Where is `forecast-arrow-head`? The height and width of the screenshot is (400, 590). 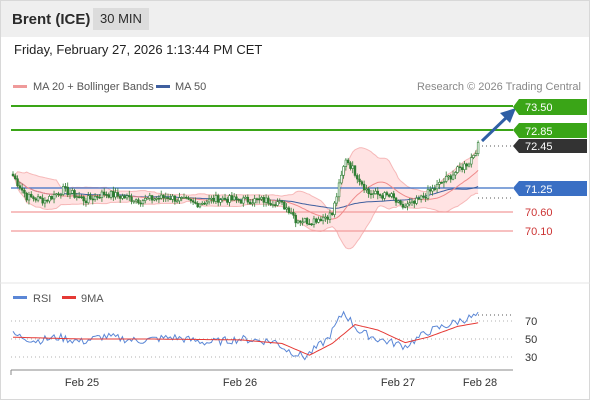
forecast-arrow-head is located at coordinates (508, 115).